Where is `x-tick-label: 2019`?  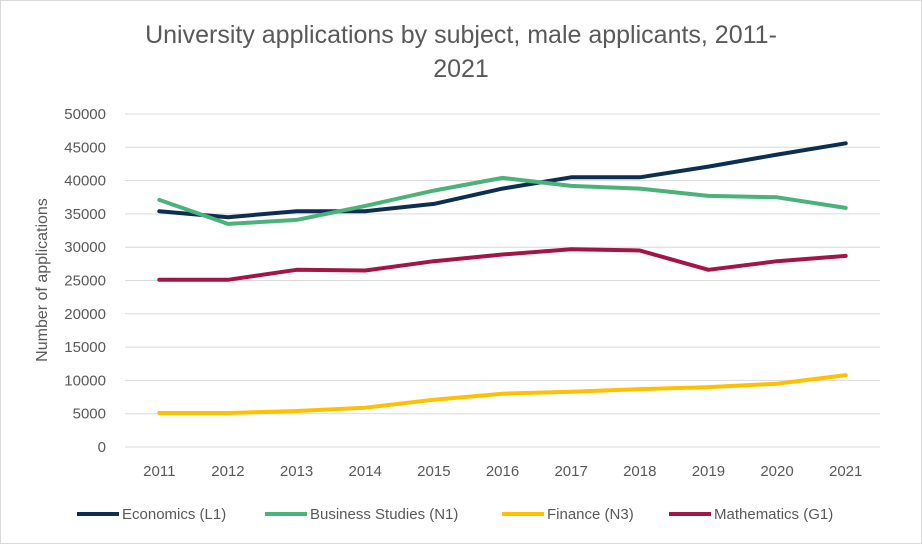 x-tick-label: 2019 is located at coordinates (708, 471).